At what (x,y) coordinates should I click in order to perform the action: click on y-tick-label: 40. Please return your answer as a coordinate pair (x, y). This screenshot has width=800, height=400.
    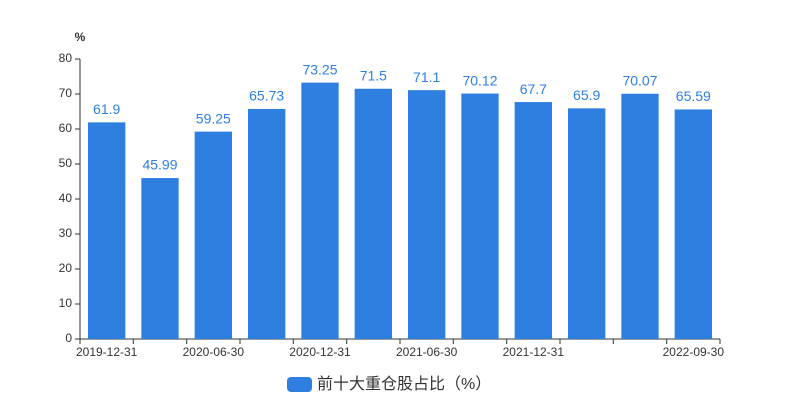
    Looking at the image, I should click on (66, 198).